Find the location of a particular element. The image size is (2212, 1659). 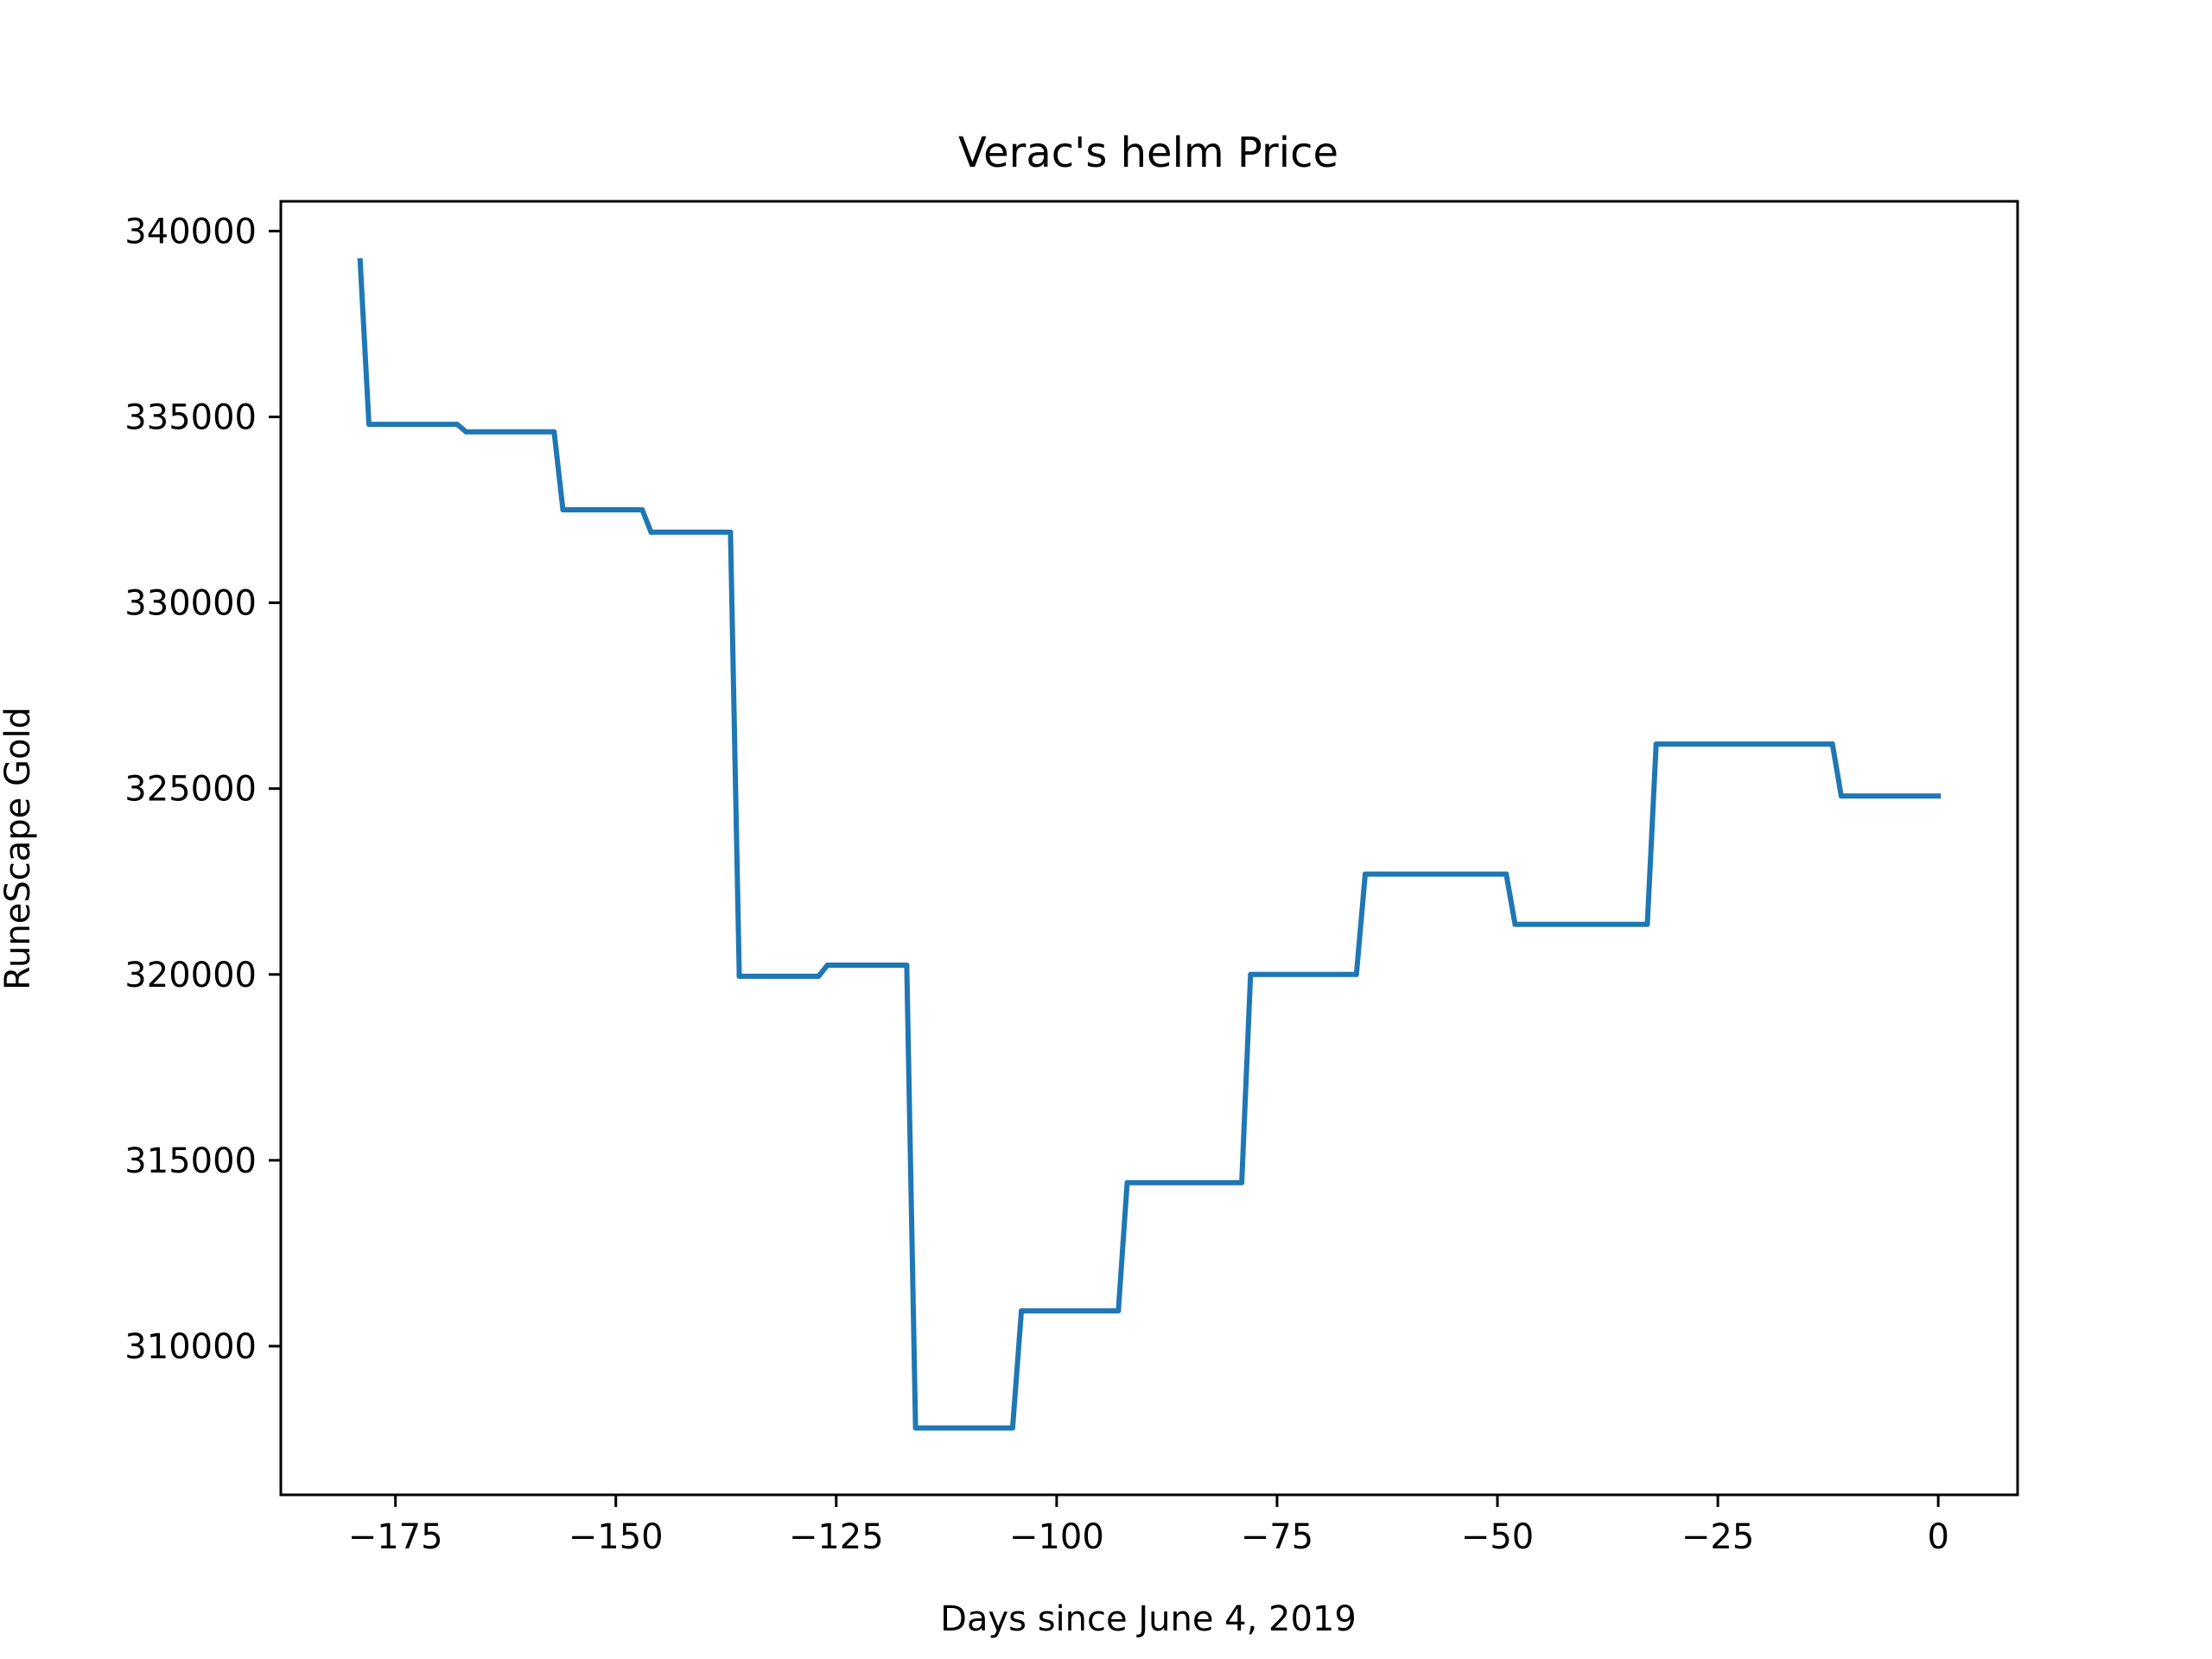

y-tick-label: 325000 is located at coordinates (190, 790).